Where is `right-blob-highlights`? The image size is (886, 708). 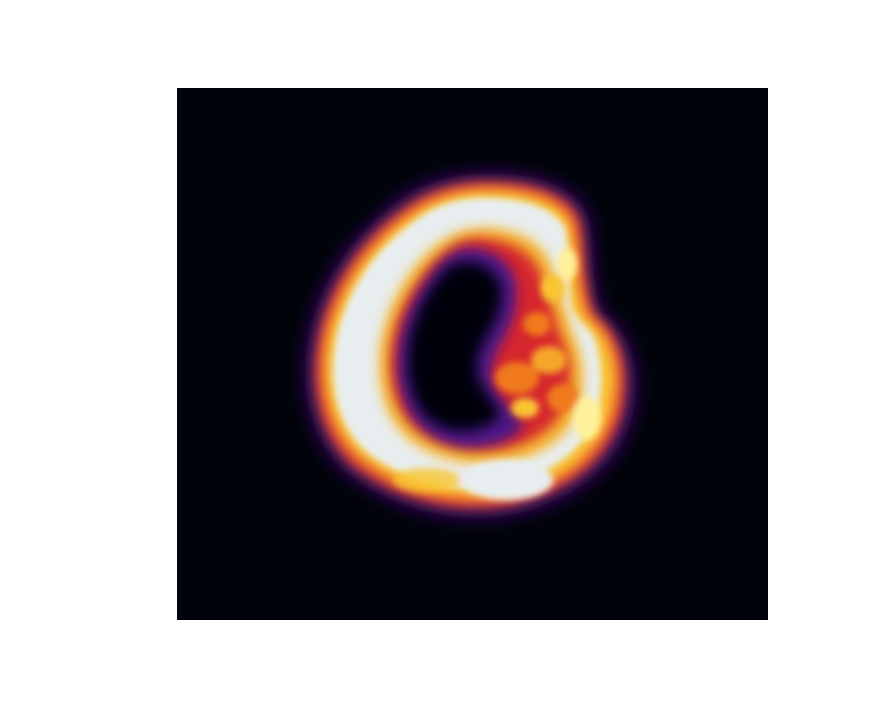
right-blob-highlights is located at coordinates (548, 344).